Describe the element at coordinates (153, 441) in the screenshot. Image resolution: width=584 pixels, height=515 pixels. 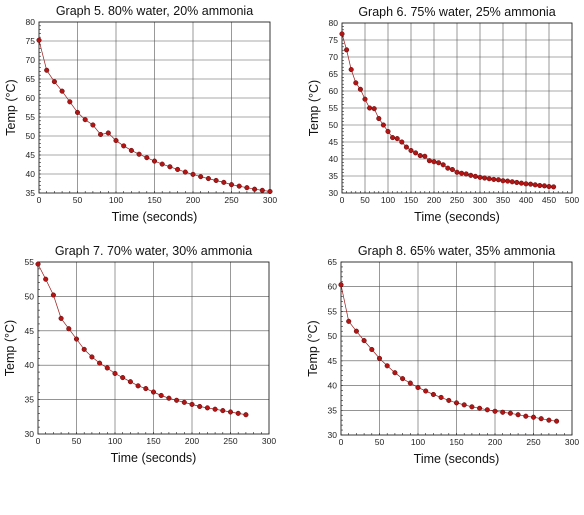
I see `x-tick-label: 150` at that location.